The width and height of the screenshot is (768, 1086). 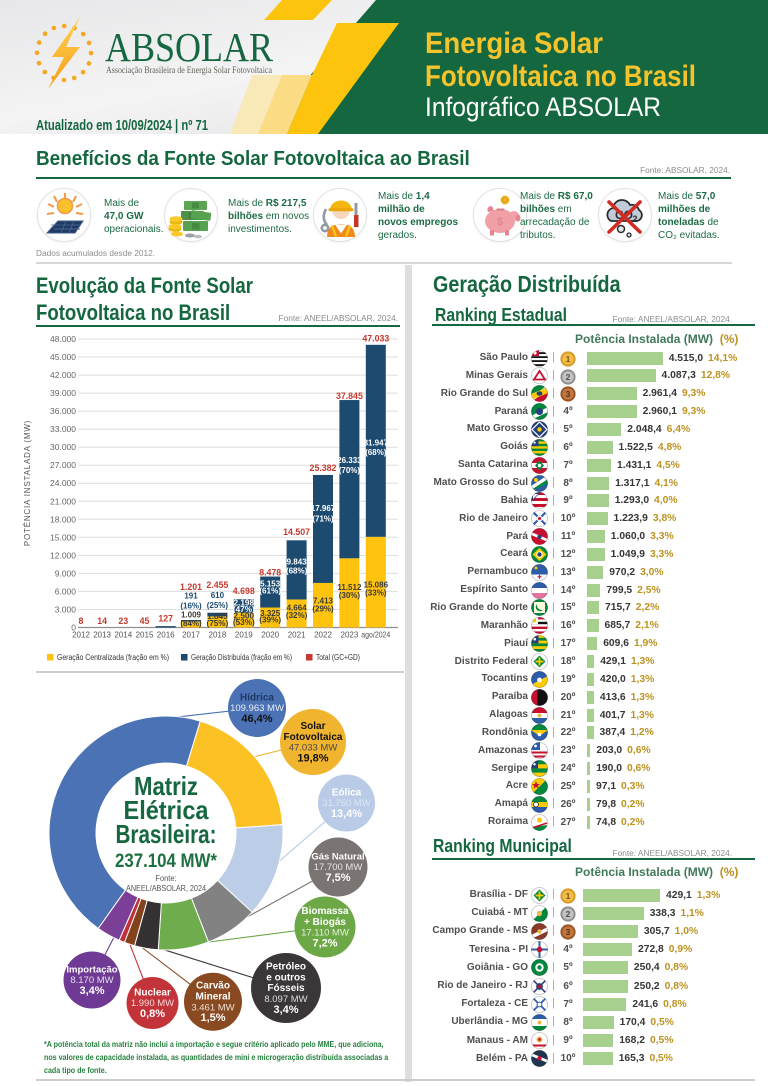 What do you see at coordinates (63, 375) in the screenshot?
I see `svg-text: 42.000` at bounding box center [63, 375].